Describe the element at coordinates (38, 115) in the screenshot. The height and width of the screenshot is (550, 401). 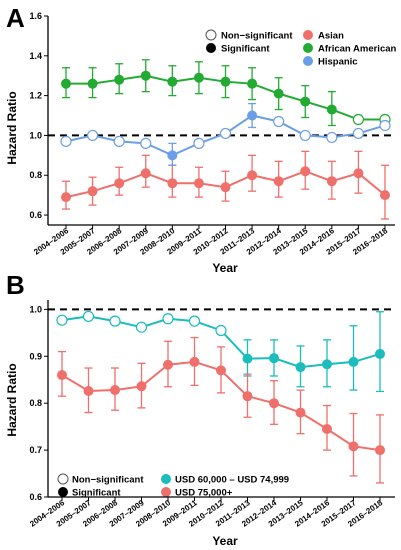
I see `panel-a-y-ticks: 0.6 0.8 1.0 1.2 1.4 1.6` at that location.